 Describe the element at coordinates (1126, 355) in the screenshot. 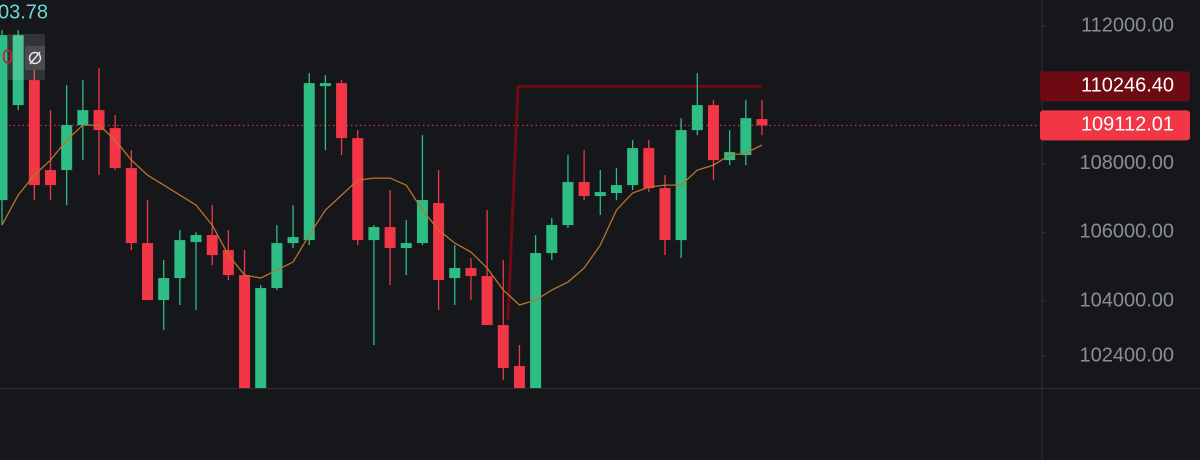

I see `y-tick-label: 102400.00` at that location.